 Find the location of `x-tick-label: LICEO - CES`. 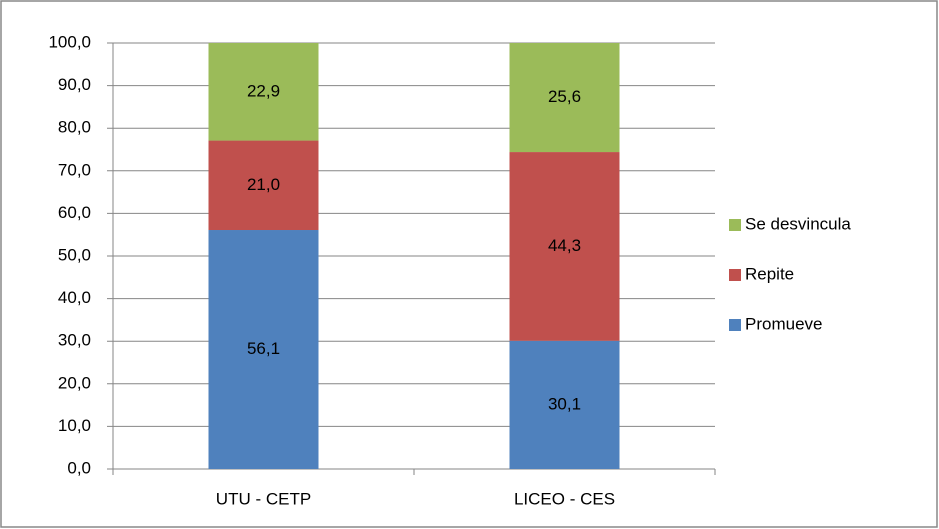

x-tick-label: LICEO - CES is located at coordinates (564, 498).